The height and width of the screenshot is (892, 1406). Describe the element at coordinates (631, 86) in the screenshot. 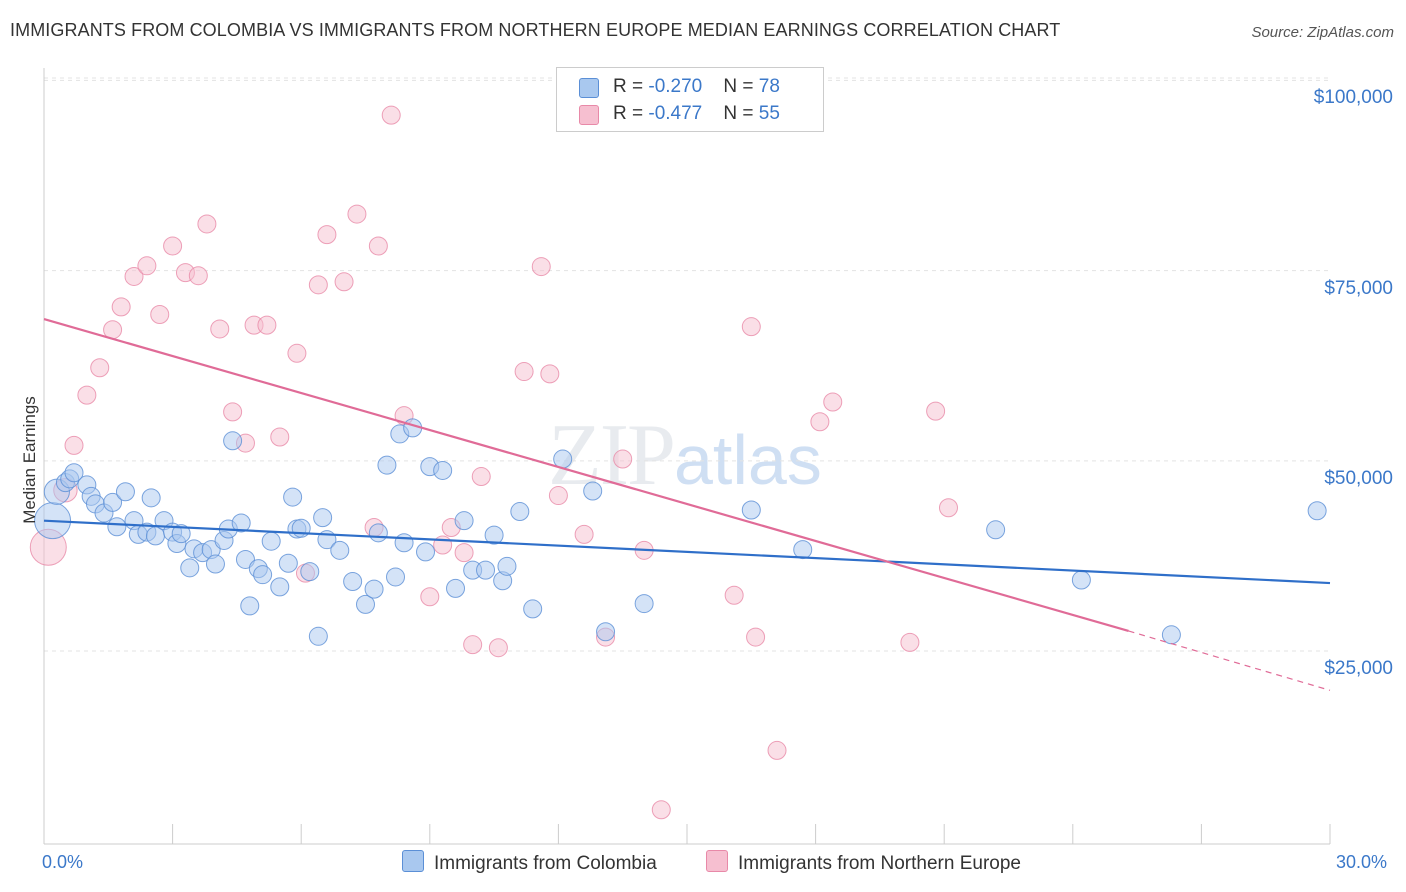

I see `colombia-r-label: R =` at that location.